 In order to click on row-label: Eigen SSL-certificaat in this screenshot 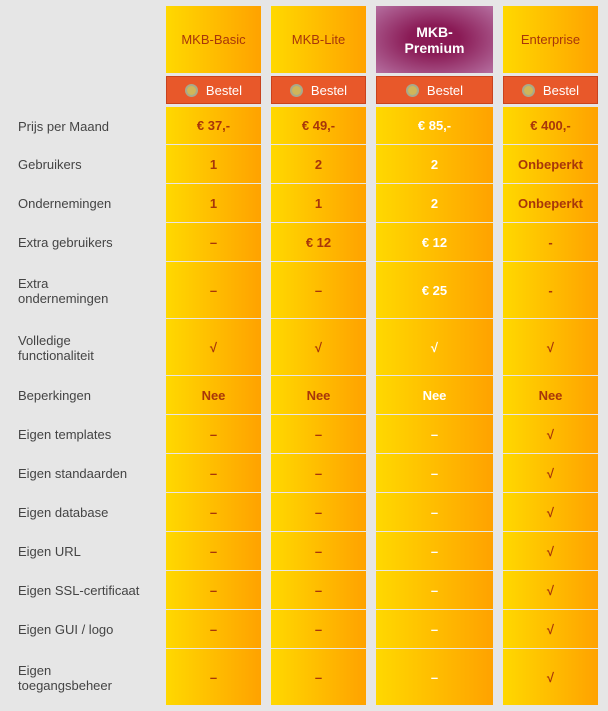, I will do `click(80, 590)`.